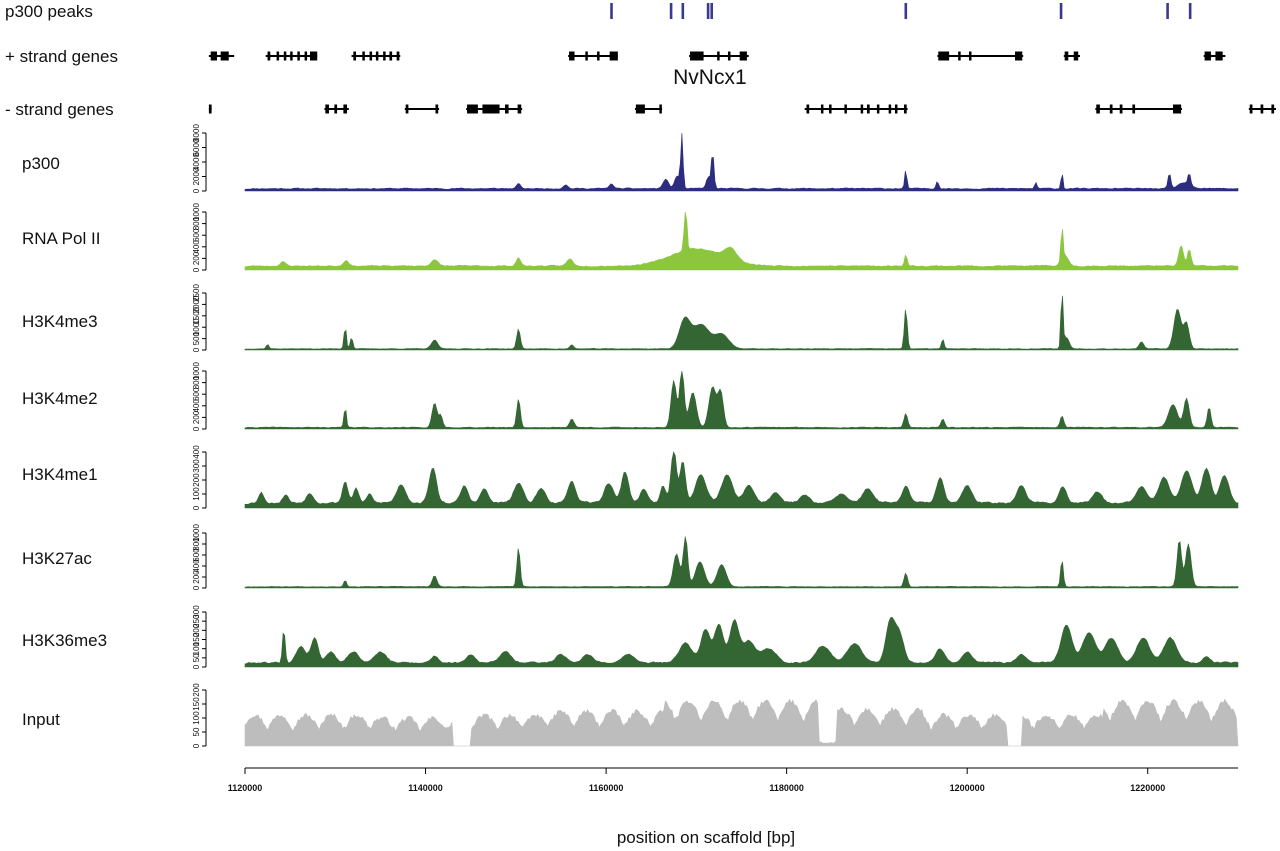  Describe the element at coordinates (61, 238) in the screenshot. I see `track-label: RNA Pol II` at that location.